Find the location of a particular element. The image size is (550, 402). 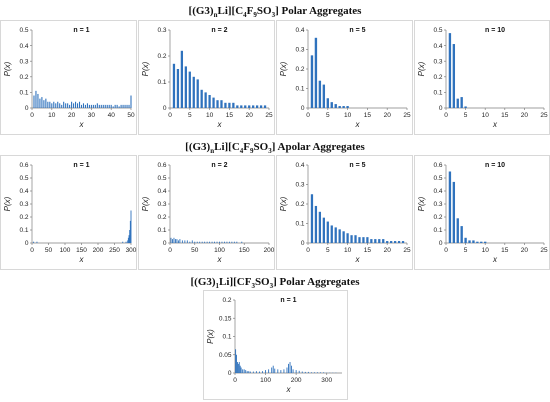

panel-label: n = 5 is located at coordinates (357, 165).